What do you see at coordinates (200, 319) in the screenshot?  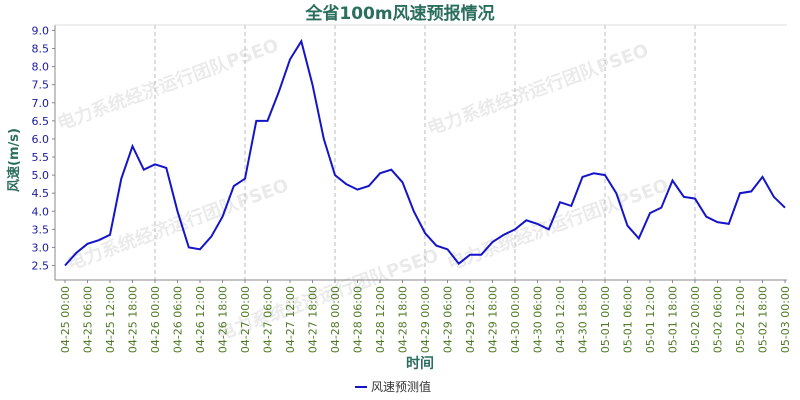 I see `x-tick-label: 04-26 12:00` at bounding box center [200, 319].